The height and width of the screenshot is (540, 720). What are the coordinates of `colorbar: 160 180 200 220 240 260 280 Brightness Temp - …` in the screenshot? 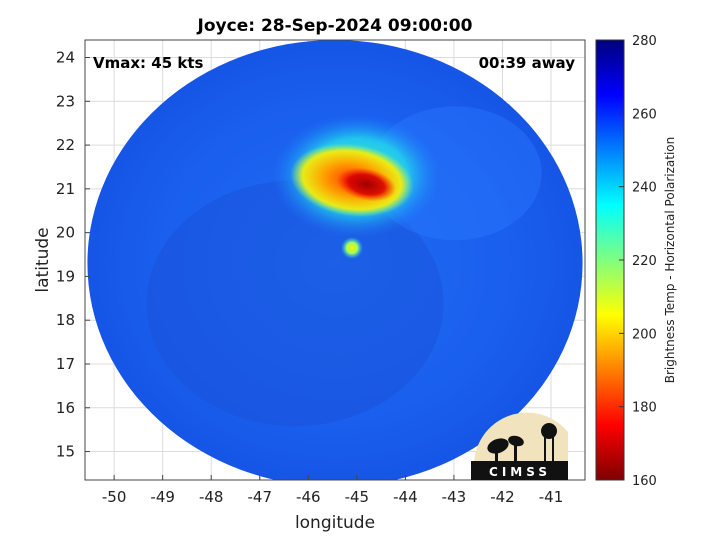 It's located at (636, 261).